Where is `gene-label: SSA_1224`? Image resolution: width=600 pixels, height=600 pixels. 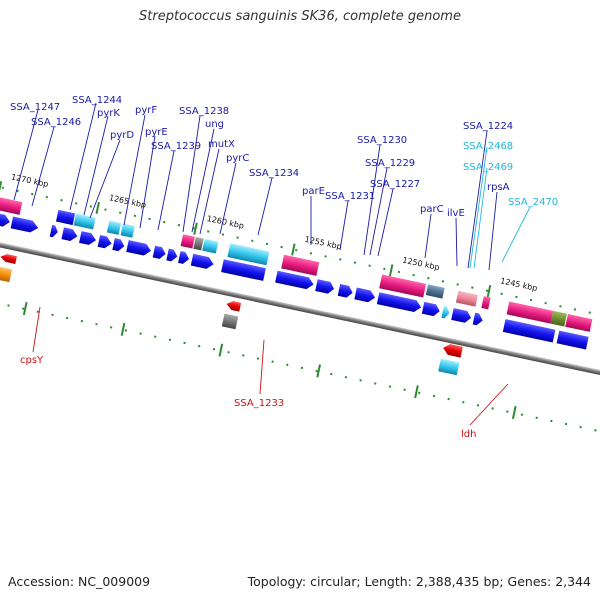 gene-label: SSA_1224 is located at coordinates (488, 126).